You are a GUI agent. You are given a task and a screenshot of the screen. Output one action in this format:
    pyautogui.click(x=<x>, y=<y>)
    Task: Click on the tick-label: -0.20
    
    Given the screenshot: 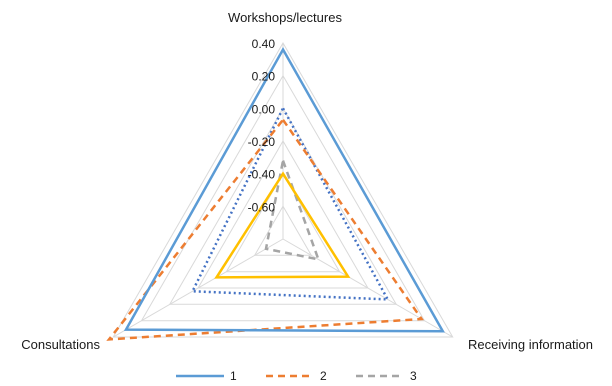 What is the action you would take?
    pyautogui.click(x=262, y=142)
    